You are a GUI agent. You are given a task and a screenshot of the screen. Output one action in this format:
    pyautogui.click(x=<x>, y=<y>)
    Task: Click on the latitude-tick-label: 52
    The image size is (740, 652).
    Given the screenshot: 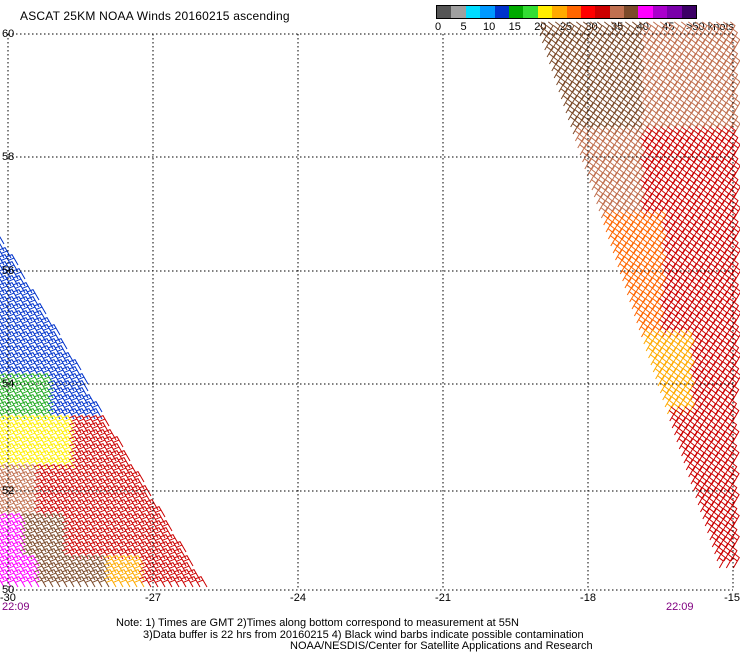 What is the action you would take?
    pyautogui.click(x=8, y=491)
    